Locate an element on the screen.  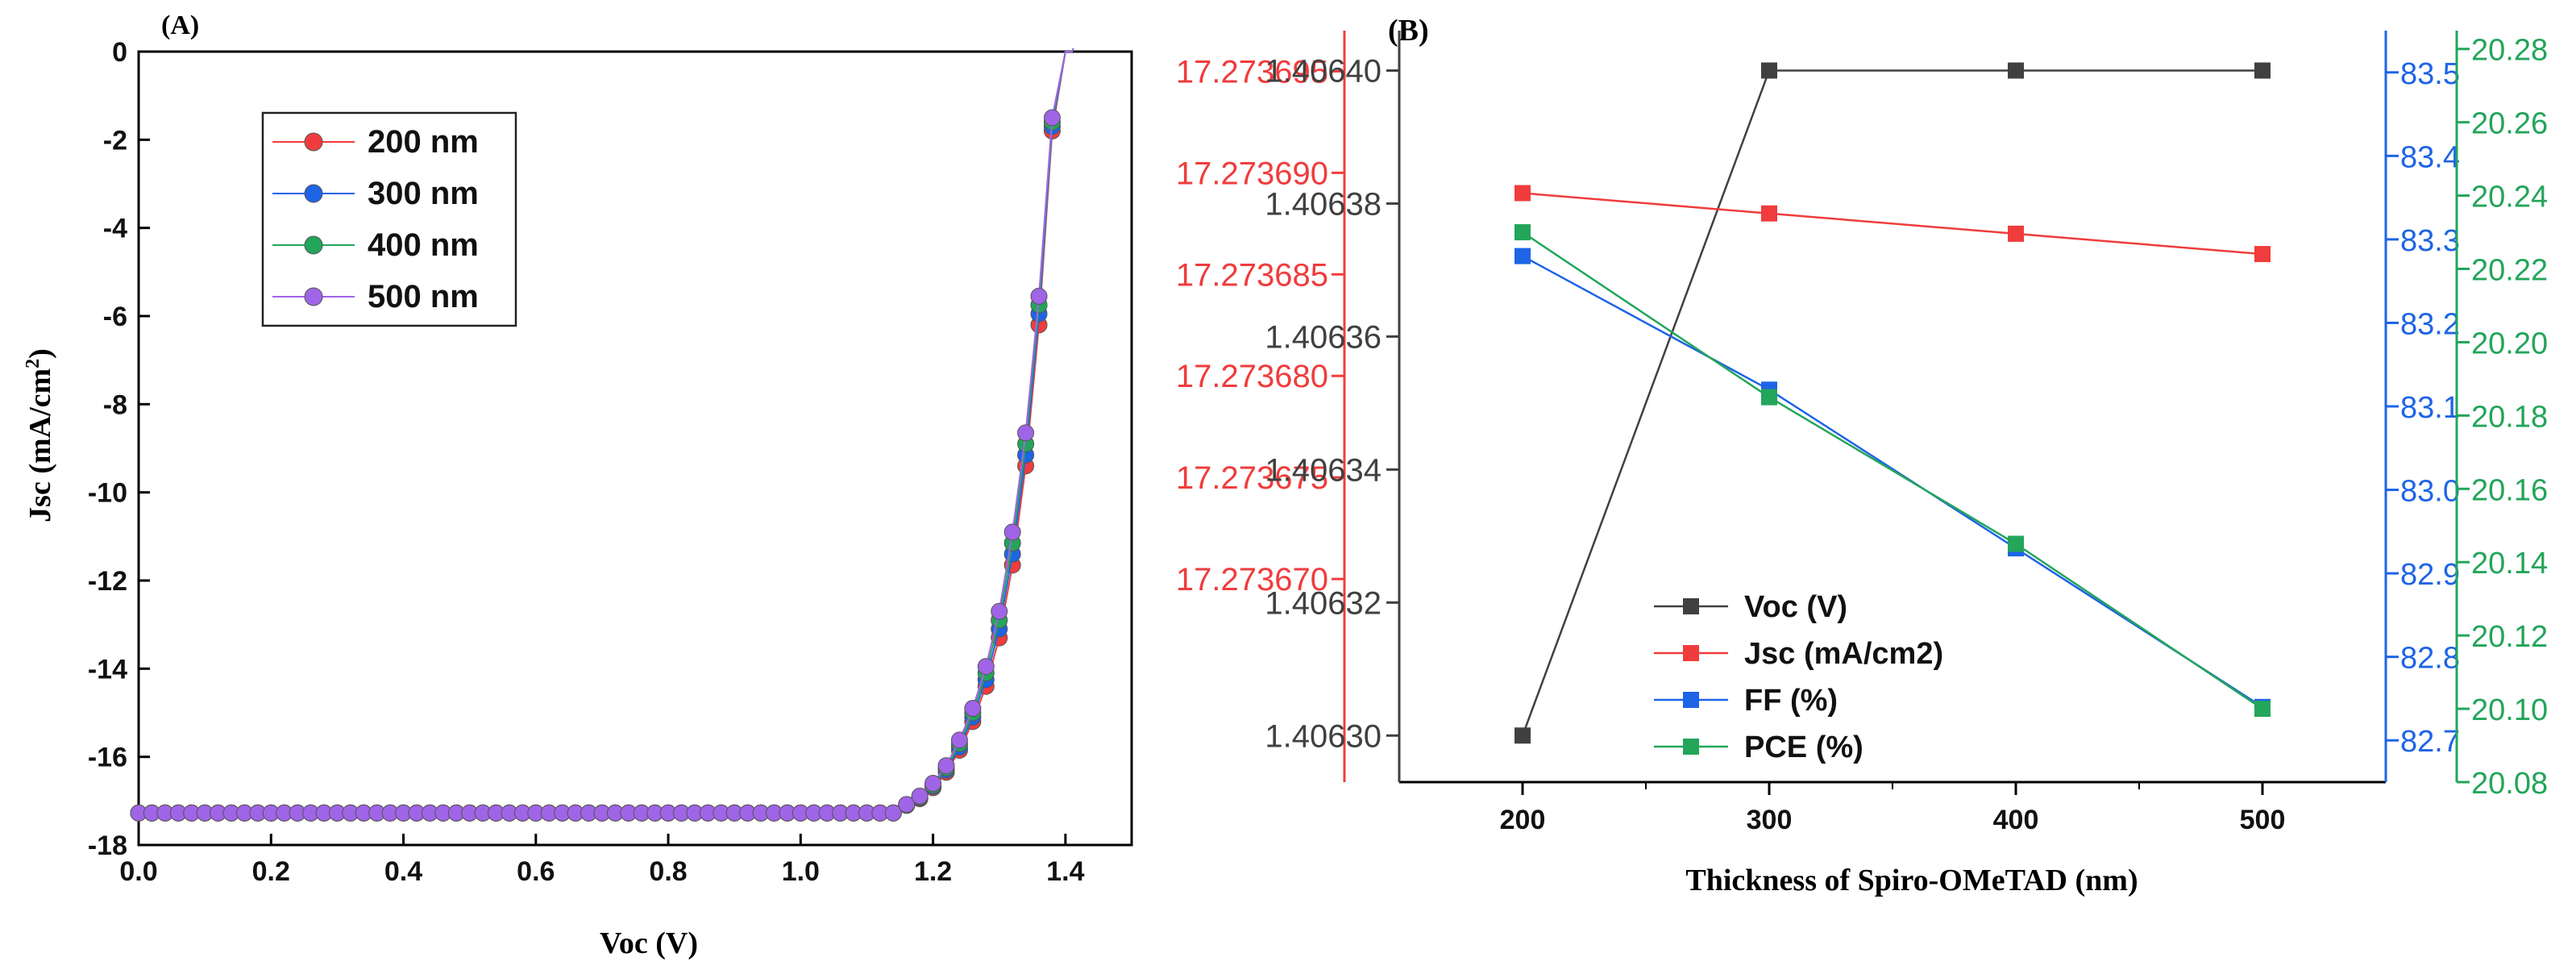
jsc-axis-tick-label: 17.273685 is located at coordinates (1252, 275).